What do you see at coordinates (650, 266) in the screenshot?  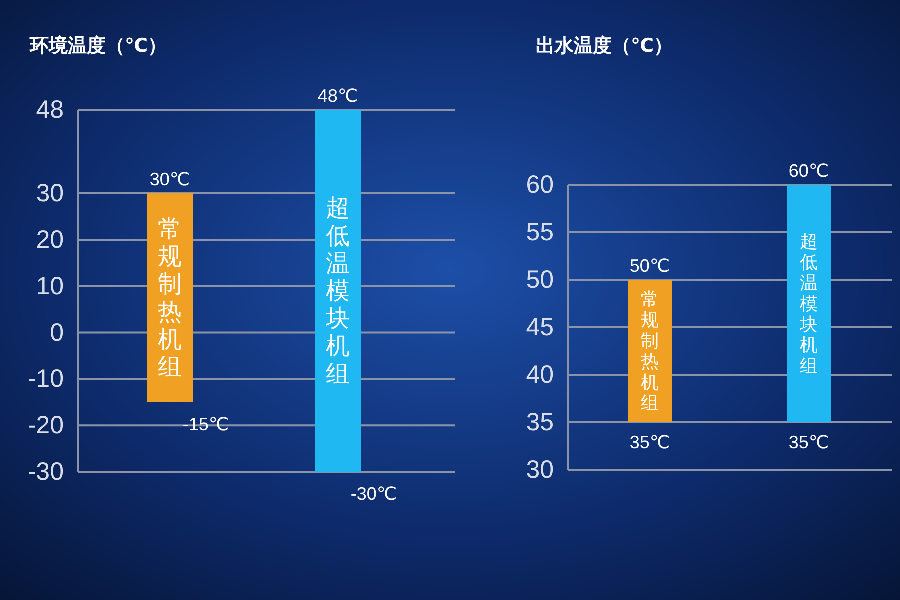 I see `annotation: 50℃` at bounding box center [650, 266].